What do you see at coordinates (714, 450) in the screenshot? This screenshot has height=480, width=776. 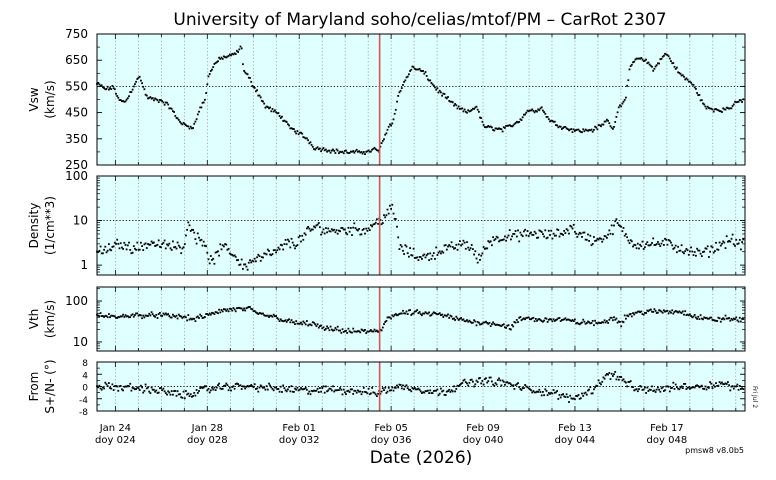 I see `version-label: pmsw8 v8.0b5` at bounding box center [714, 450].